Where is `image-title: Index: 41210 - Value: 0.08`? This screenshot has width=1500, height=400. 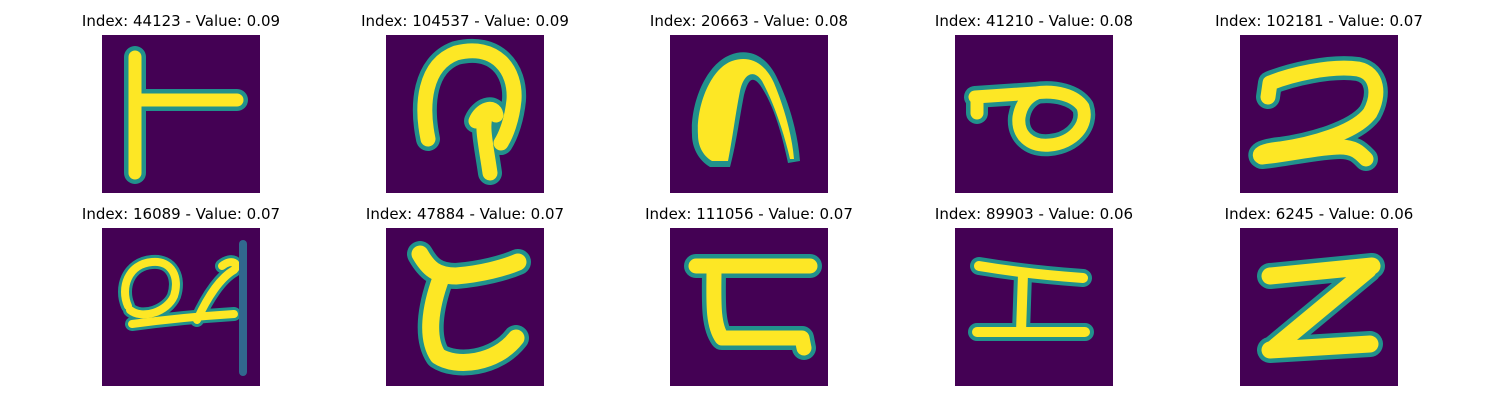
image-title: Index: 41210 - Value: 0.08 is located at coordinates (1034, 21).